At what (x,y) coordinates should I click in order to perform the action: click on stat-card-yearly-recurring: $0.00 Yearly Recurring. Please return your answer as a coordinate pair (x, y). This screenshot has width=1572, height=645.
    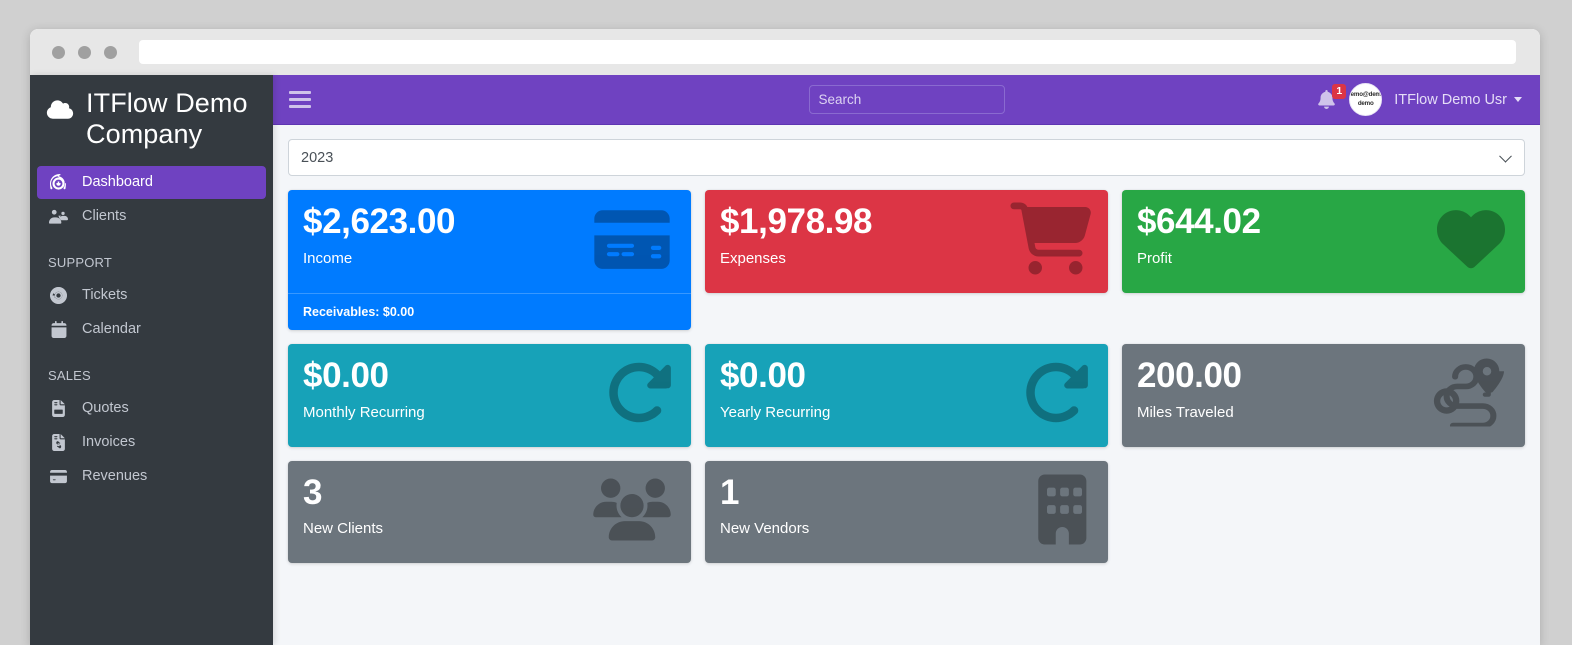
    Looking at the image, I should click on (906, 395).